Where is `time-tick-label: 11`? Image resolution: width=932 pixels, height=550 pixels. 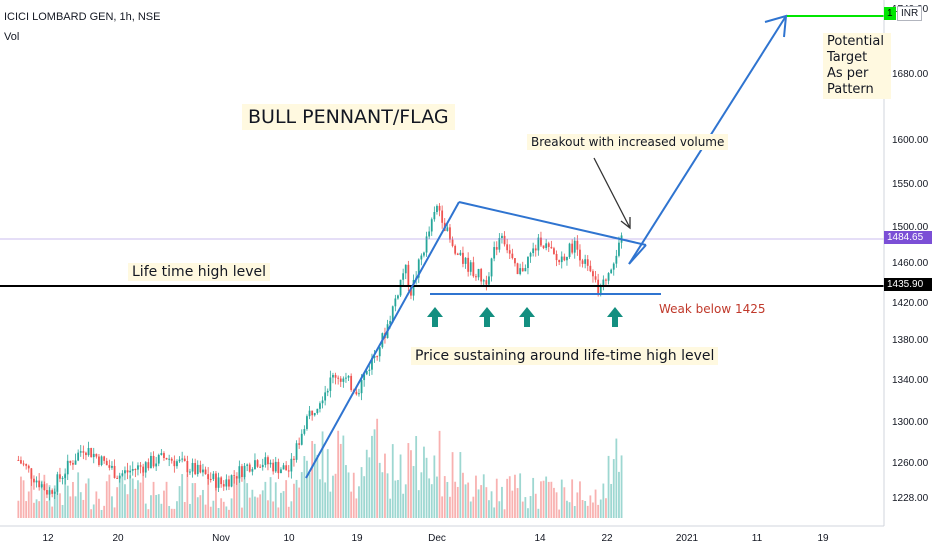 time-tick-label: 11 is located at coordinates (757, 538).